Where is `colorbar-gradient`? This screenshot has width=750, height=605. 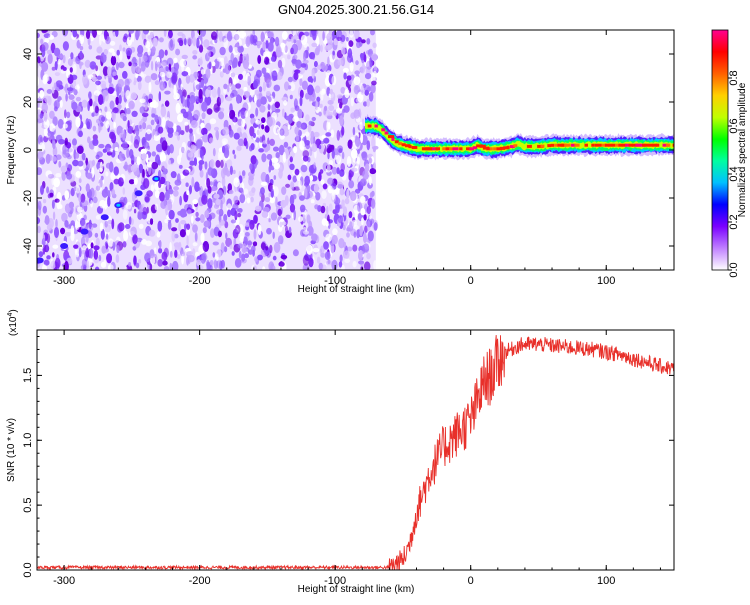
colorbar-gradient is located at coordinates (720, 150).